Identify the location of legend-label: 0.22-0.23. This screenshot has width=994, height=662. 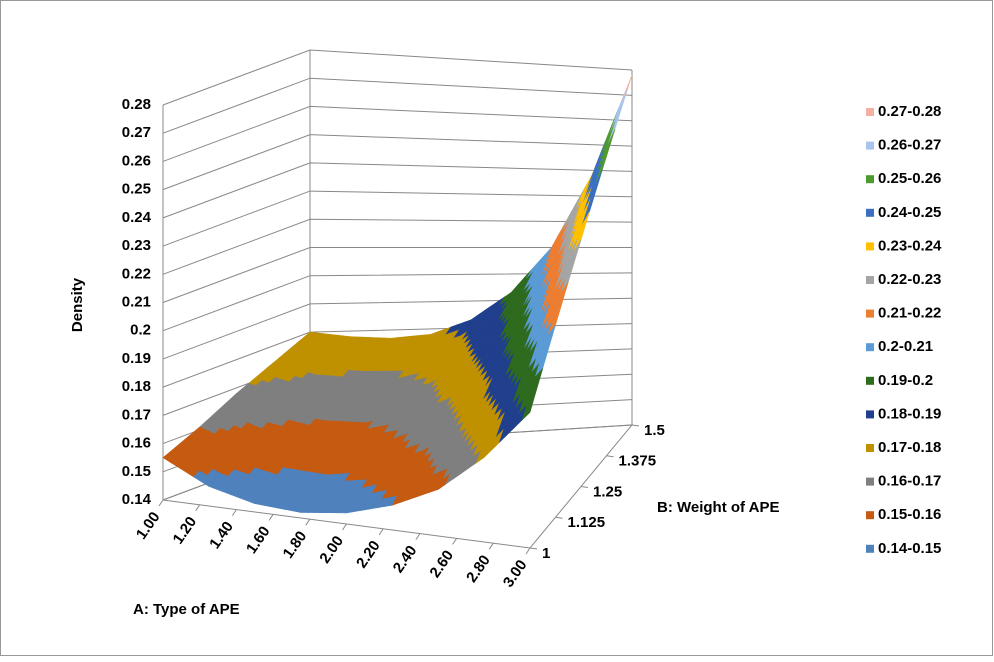
(909, 279).